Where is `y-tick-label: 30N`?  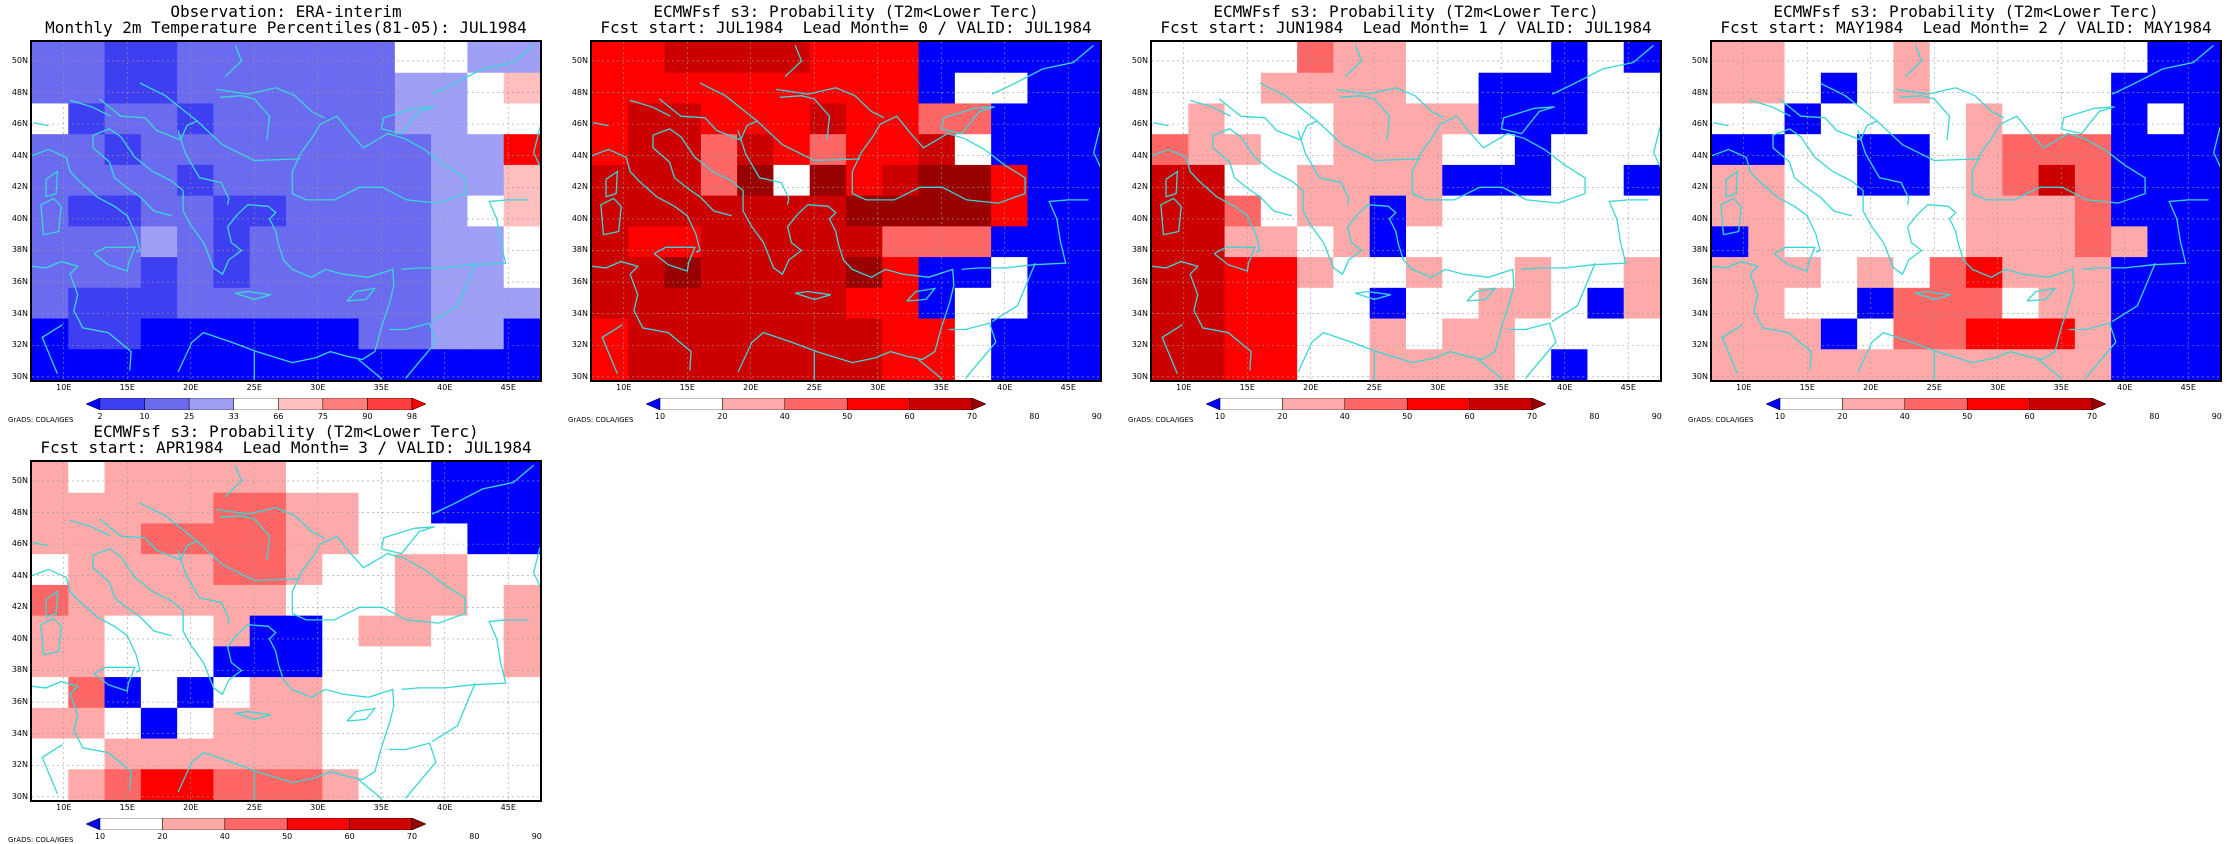
y-tick-label: 30N is located at coordinates (1699, 376).